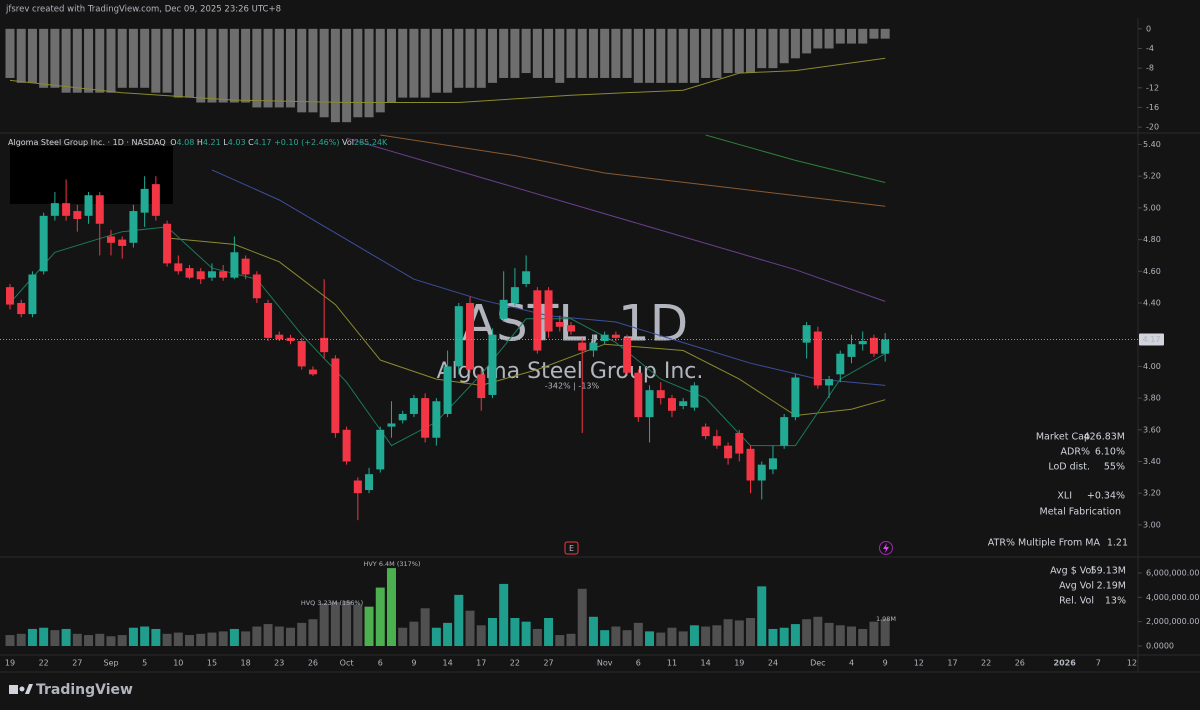 Image resolution: width=1200 pixels, height=710 pixels. Describe the element at coordinates (1108, 571) in the screenshot. I see `info-value: 59.13M` at that location.